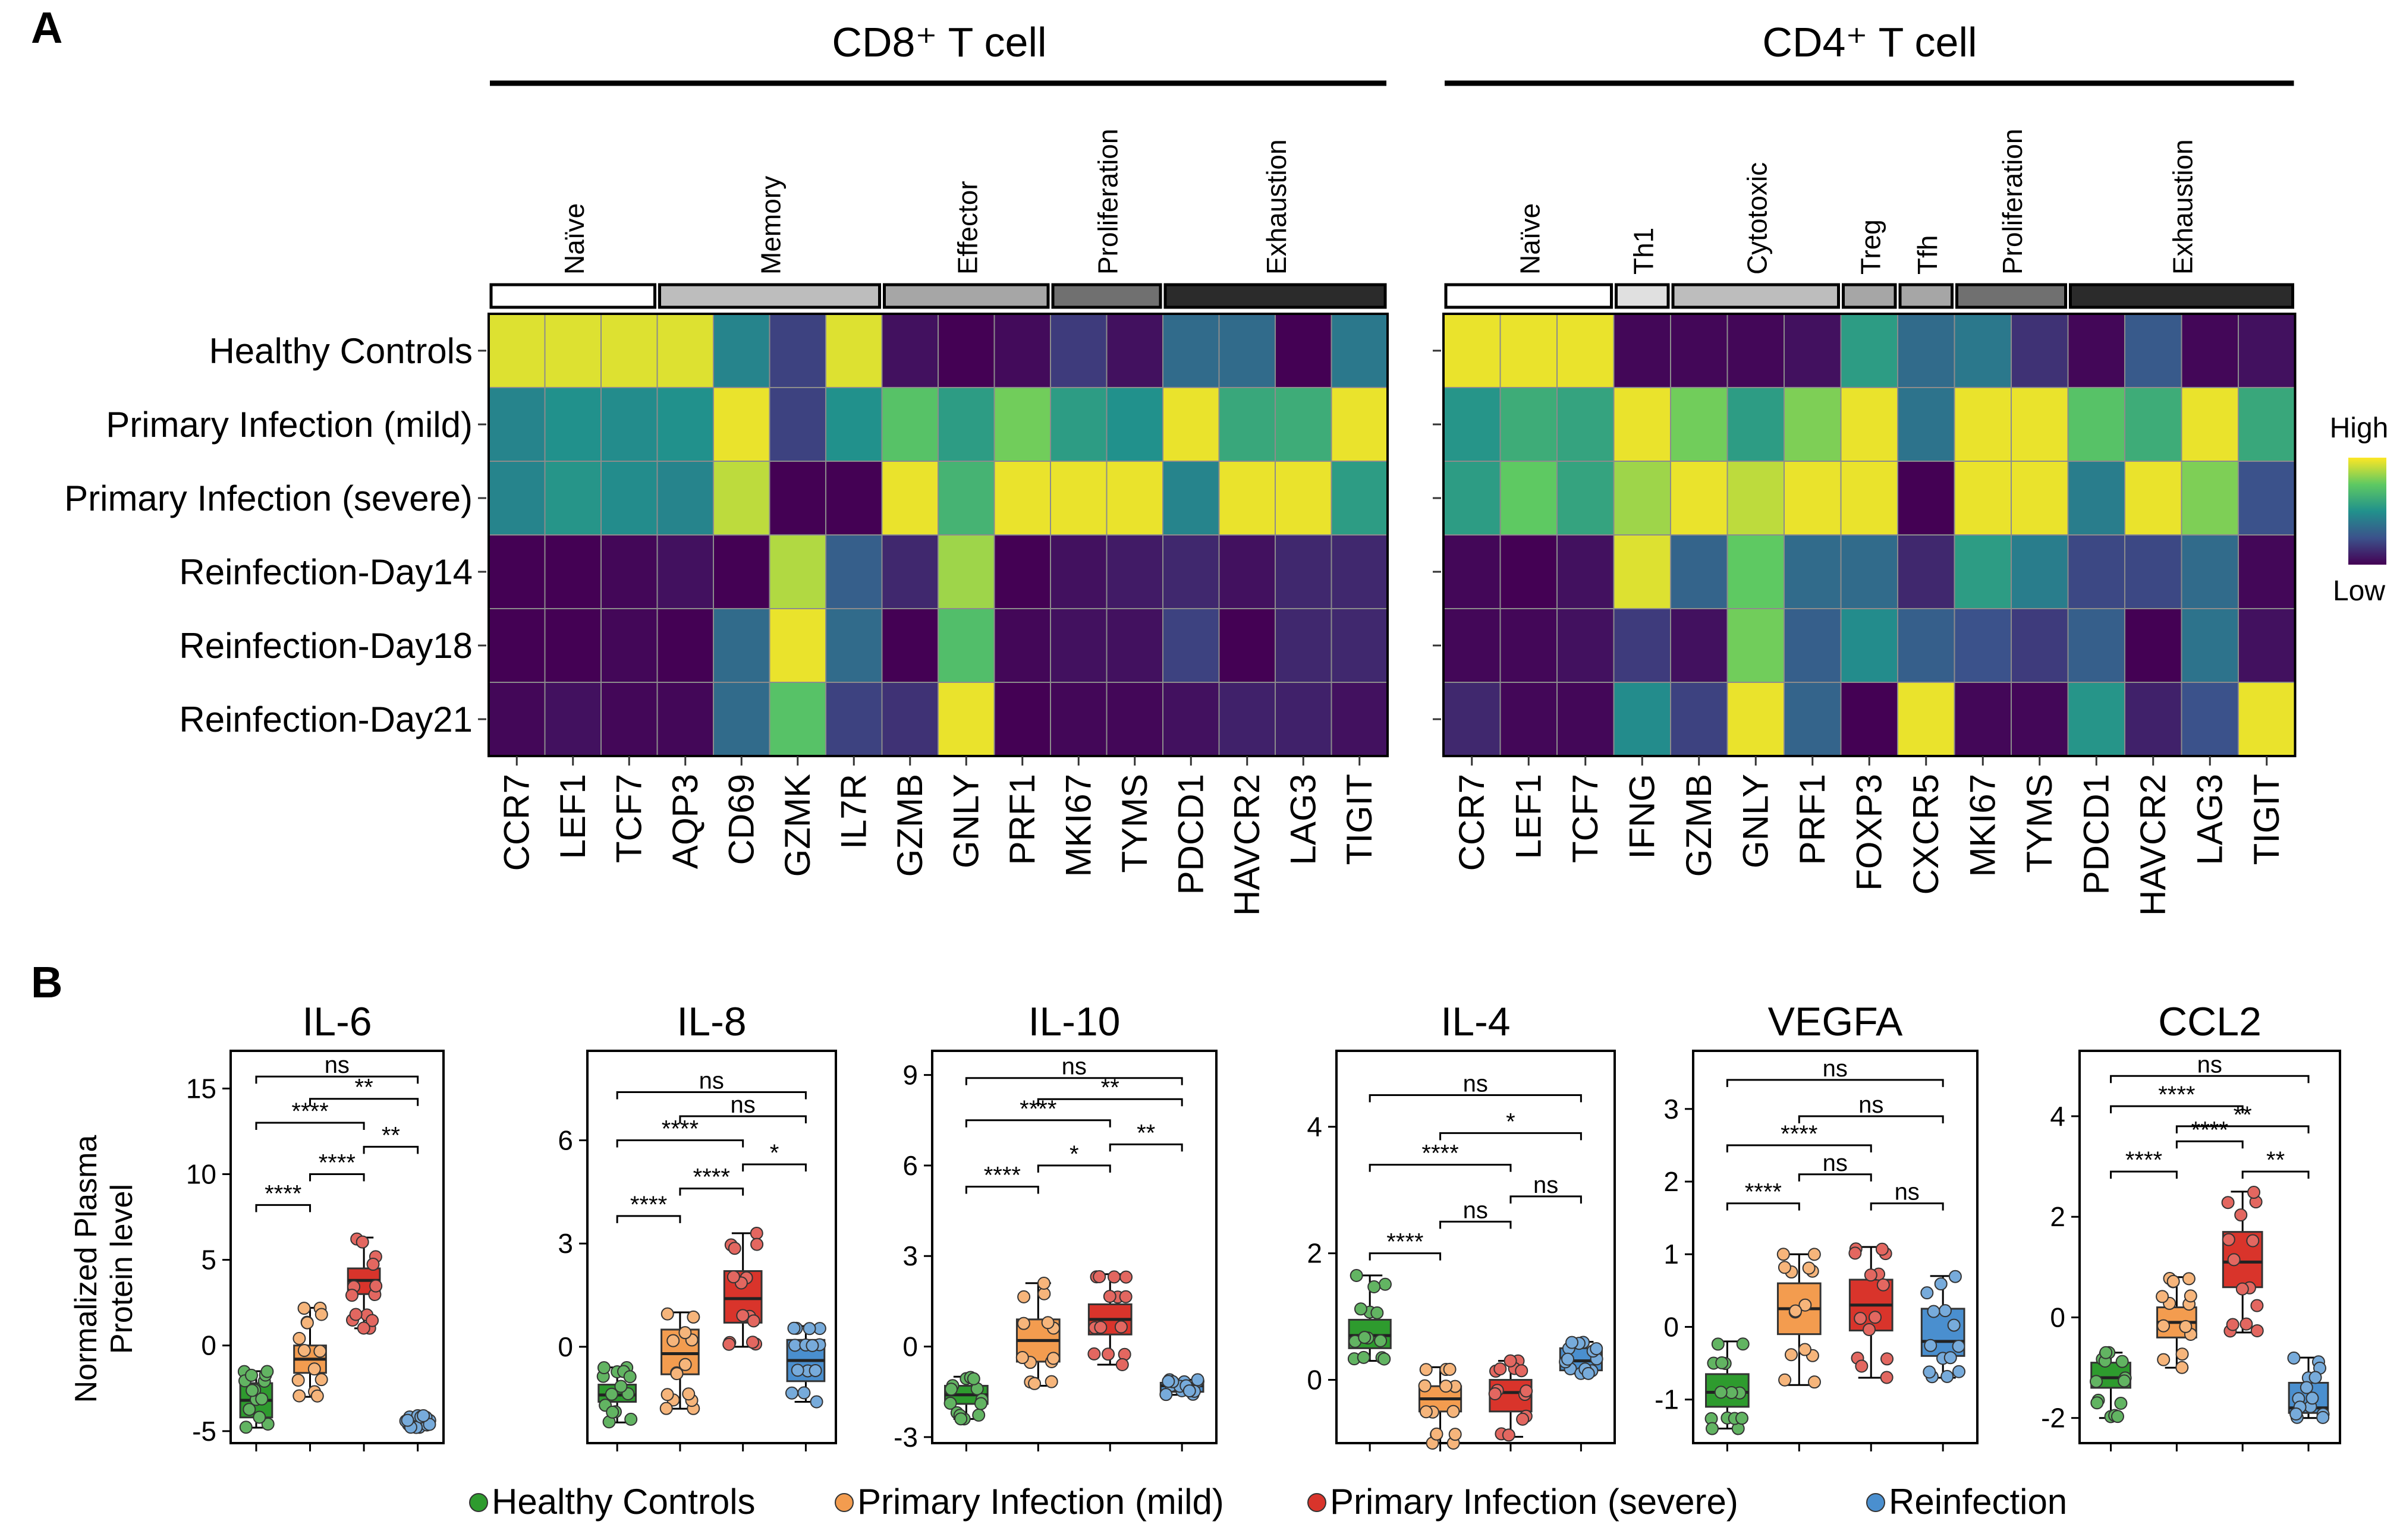 The width and height of the screenshot is (2403, 1540). I want to click on colorbar-high-label: High, so click(2359, 428).